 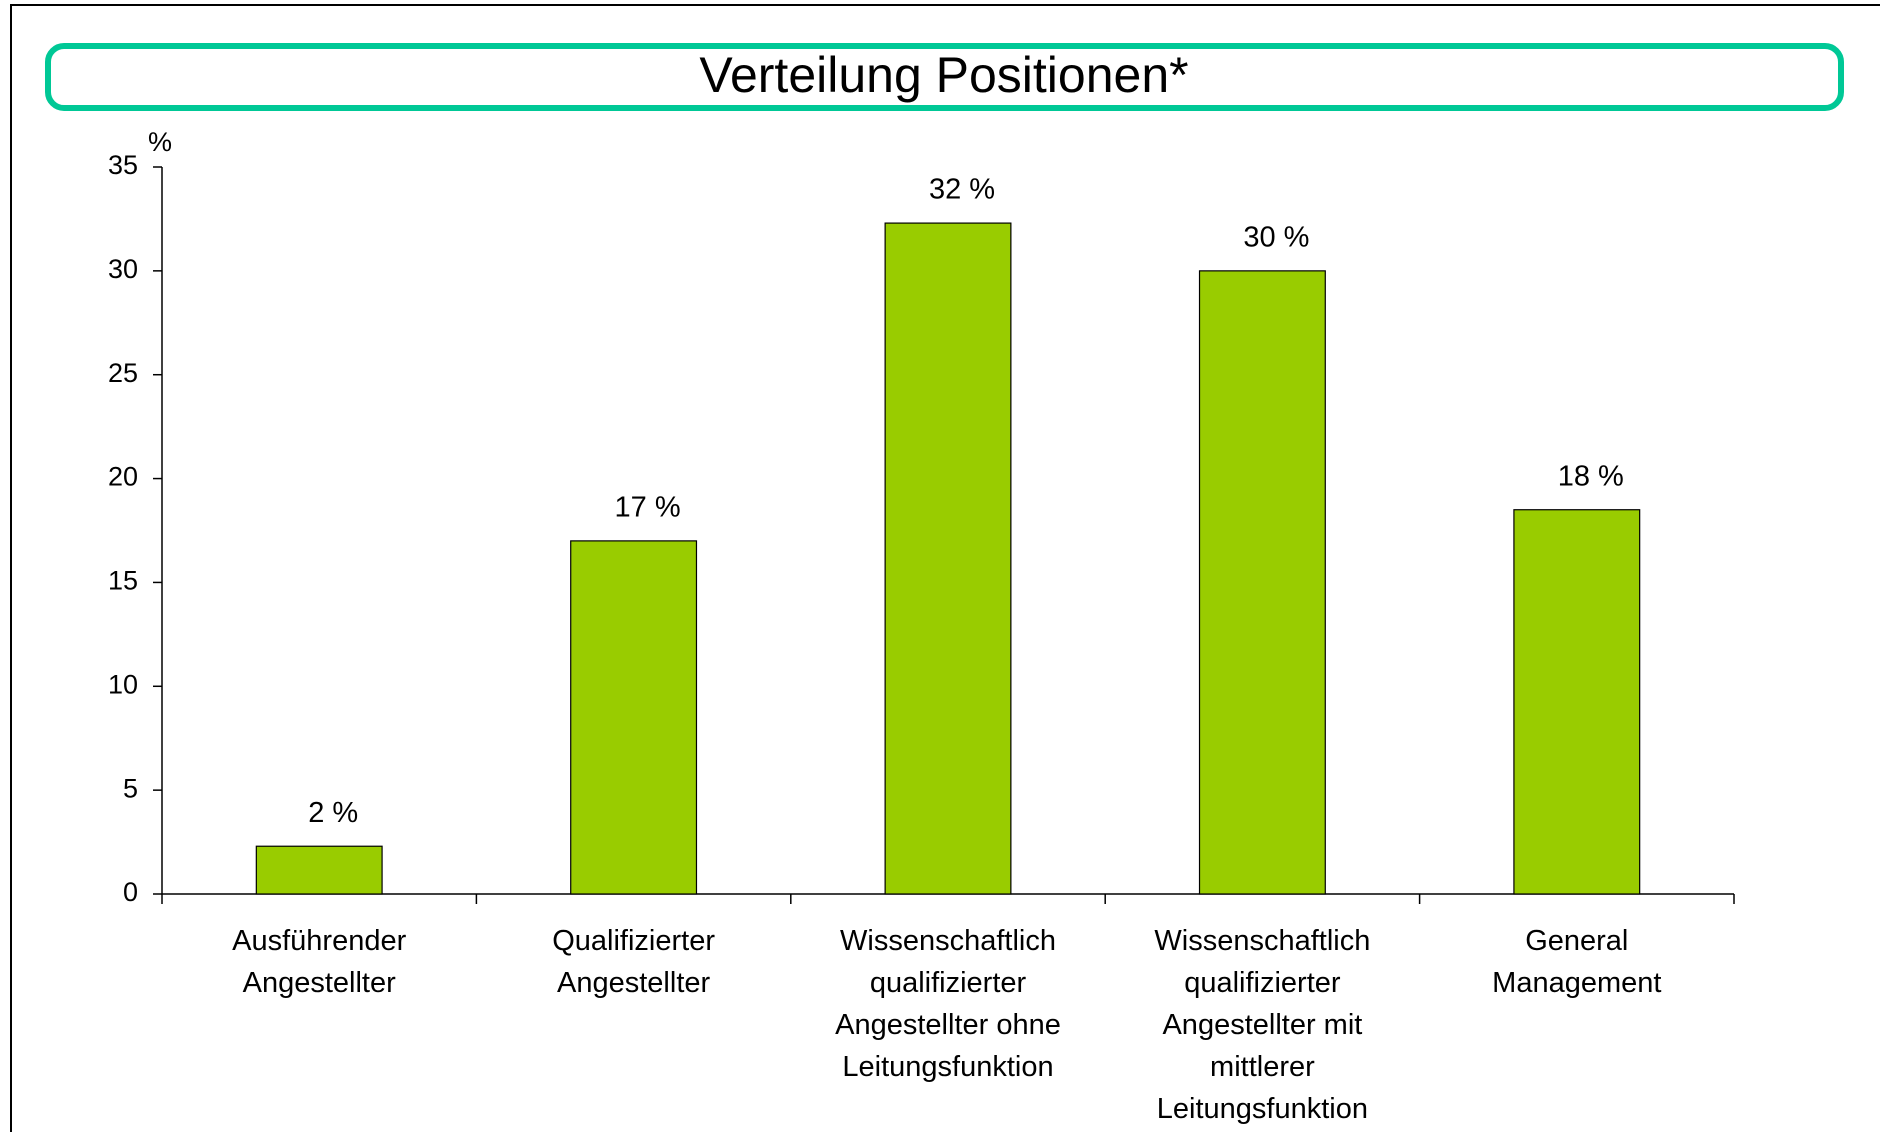 I want to click on title-box, so click(x=944, y=77).